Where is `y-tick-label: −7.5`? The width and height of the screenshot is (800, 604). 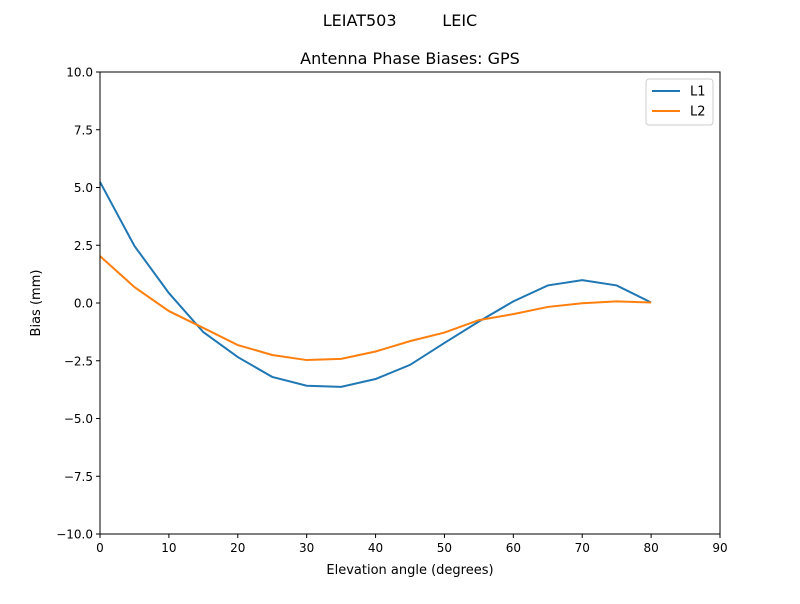
y-tick-label: −7.5 is located at coordinates (78, 477).